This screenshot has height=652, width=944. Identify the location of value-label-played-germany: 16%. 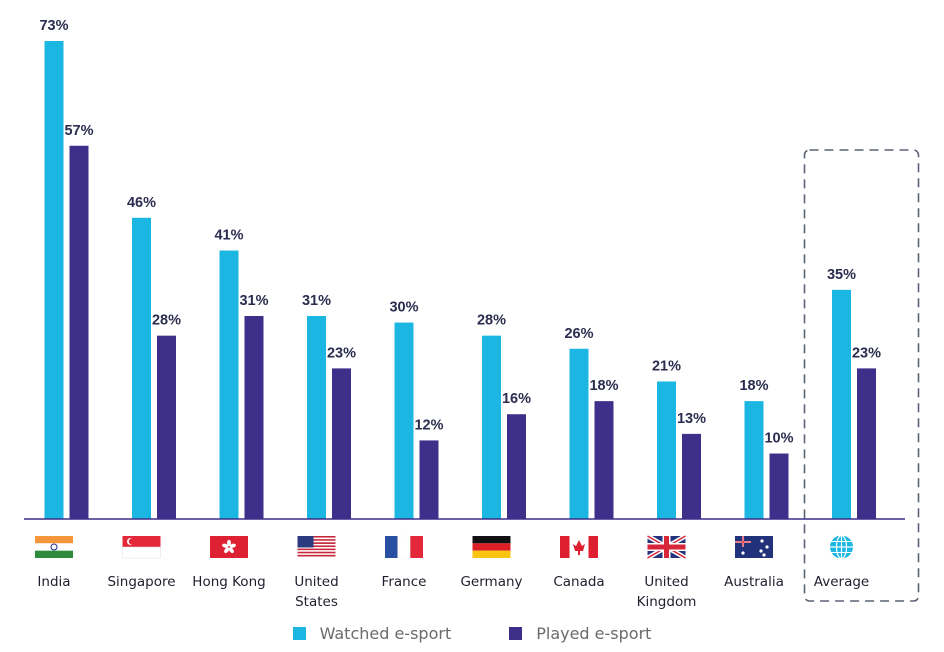
(516, 399).